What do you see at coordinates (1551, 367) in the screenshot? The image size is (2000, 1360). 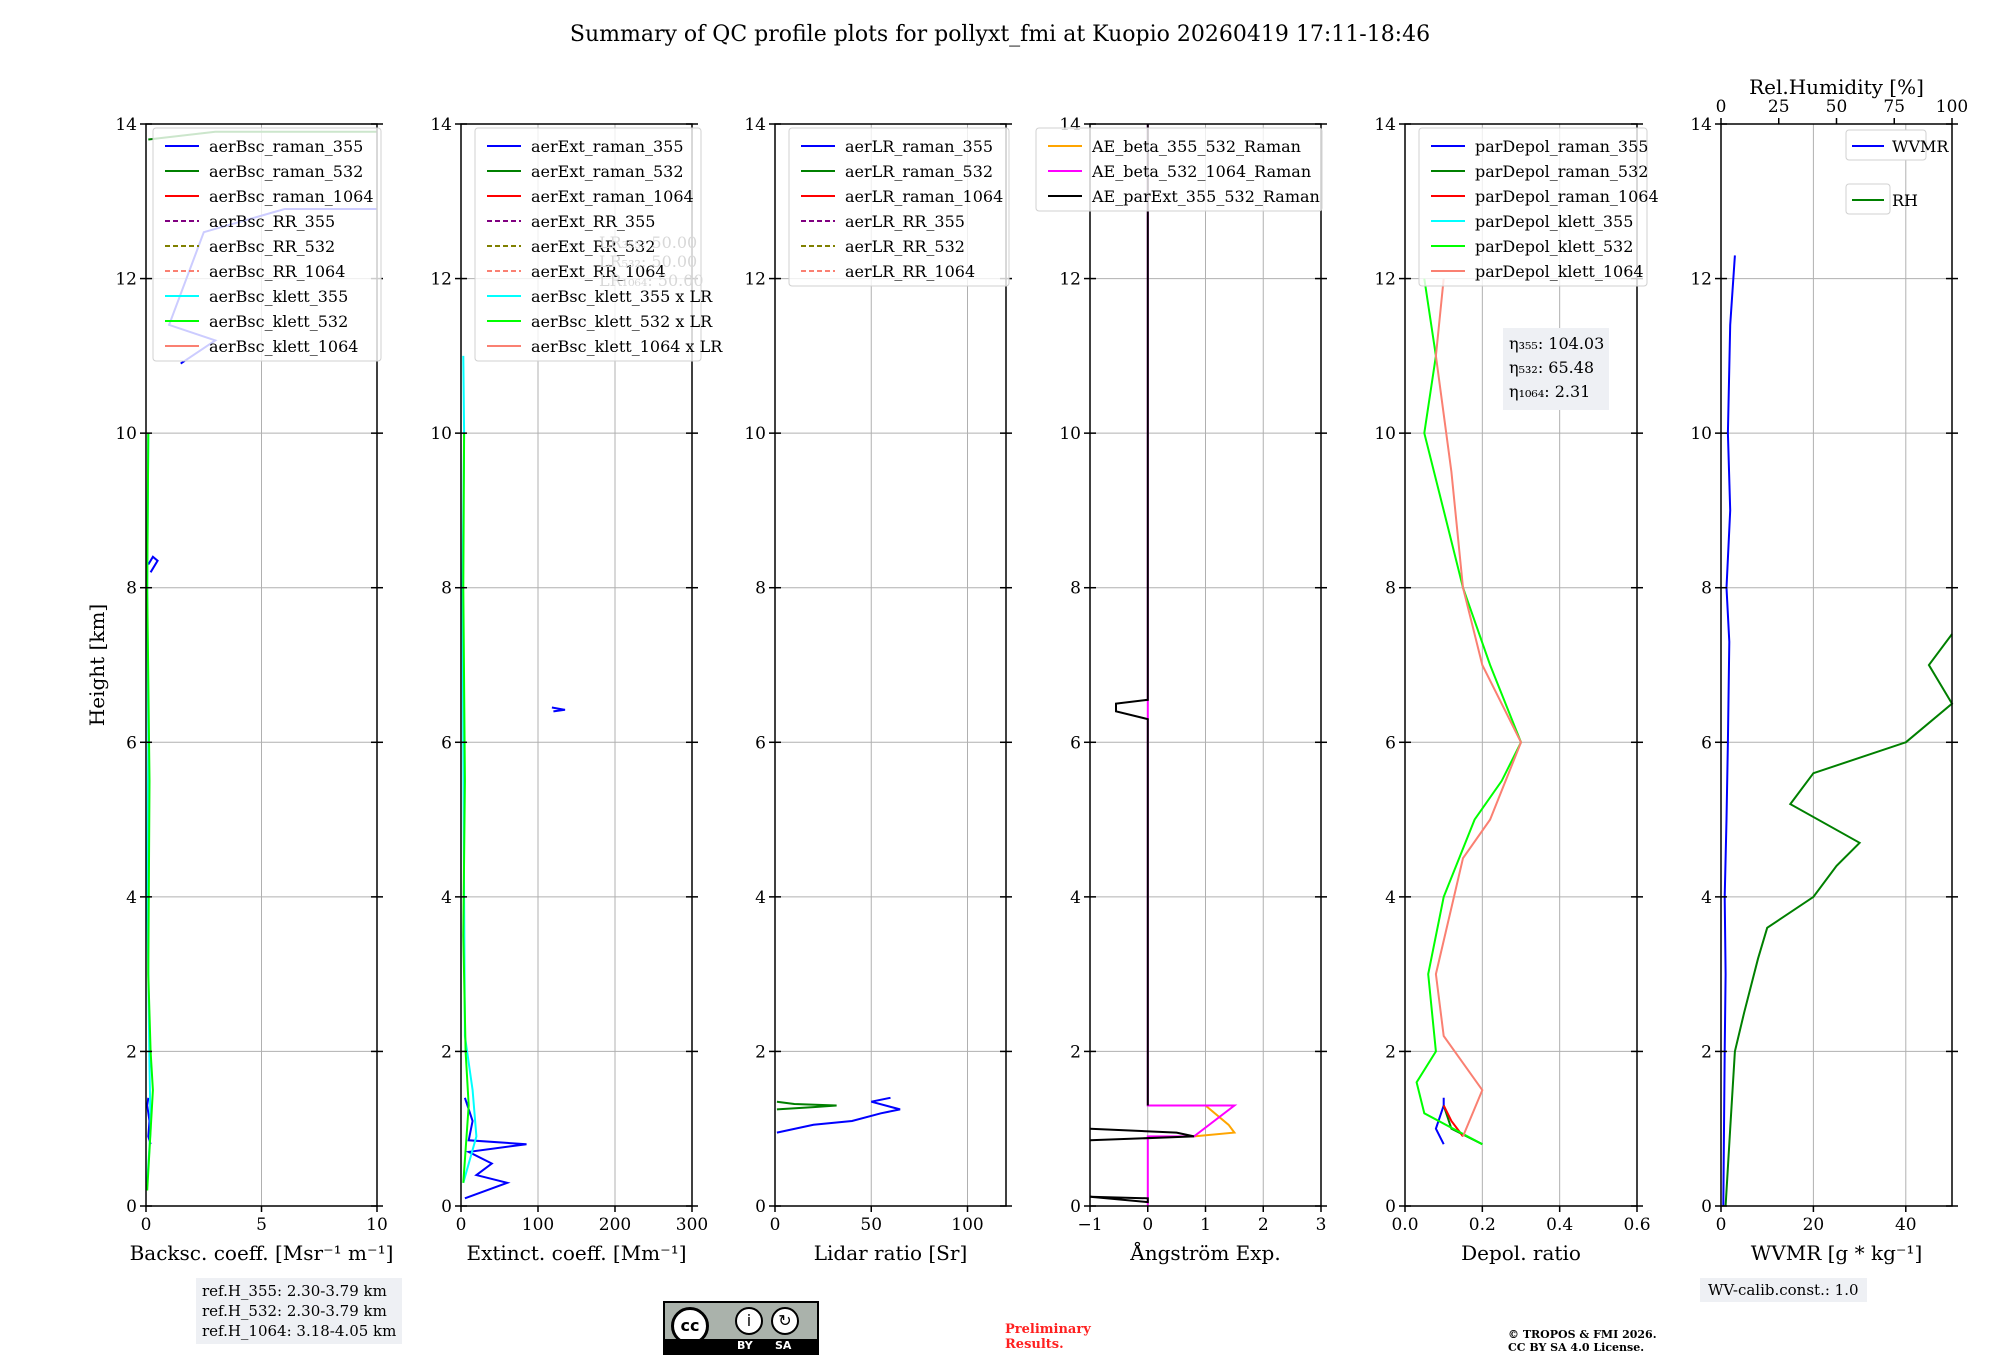 I see `eta-label: η₅₃₂: 65.48` at bounding box center [1551, 367].